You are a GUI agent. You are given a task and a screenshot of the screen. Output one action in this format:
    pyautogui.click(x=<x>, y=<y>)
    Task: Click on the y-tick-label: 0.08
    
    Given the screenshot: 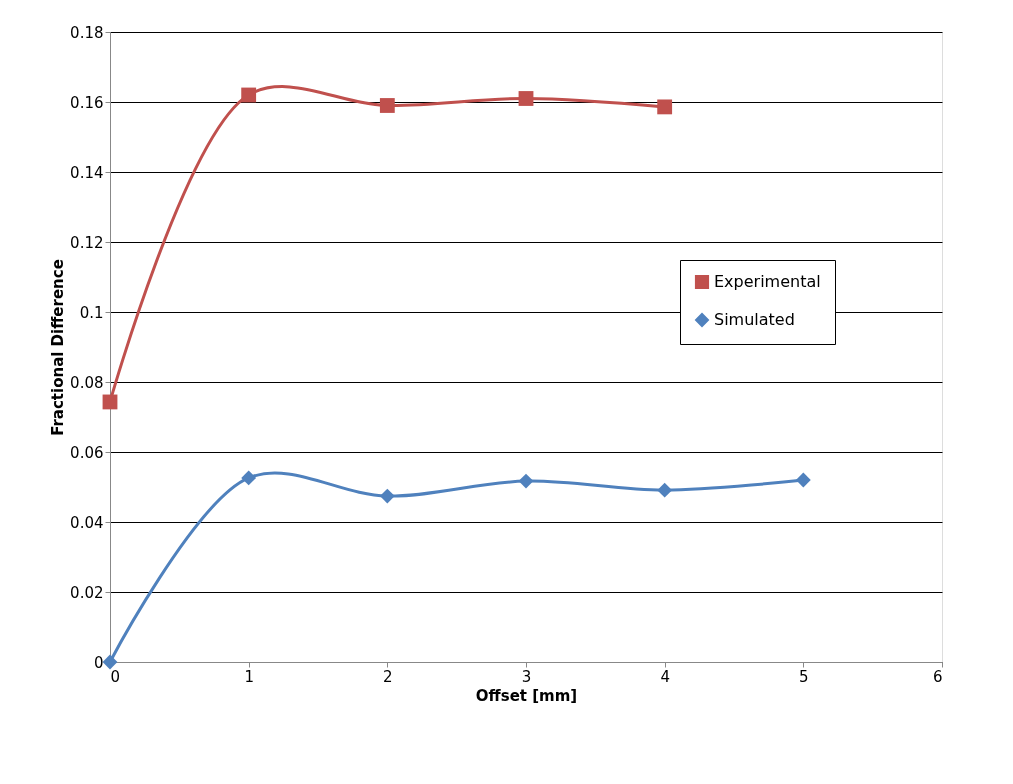 What is the action you would take?
    pyautogui.click(x=87, y=382)
    